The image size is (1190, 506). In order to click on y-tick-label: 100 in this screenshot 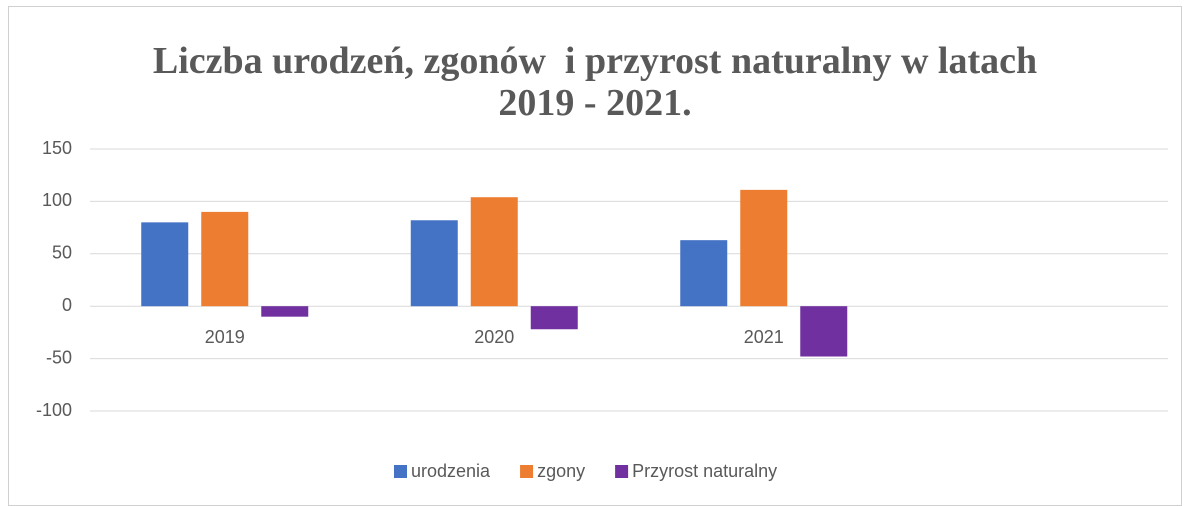, I will do `click(57, 200)`.